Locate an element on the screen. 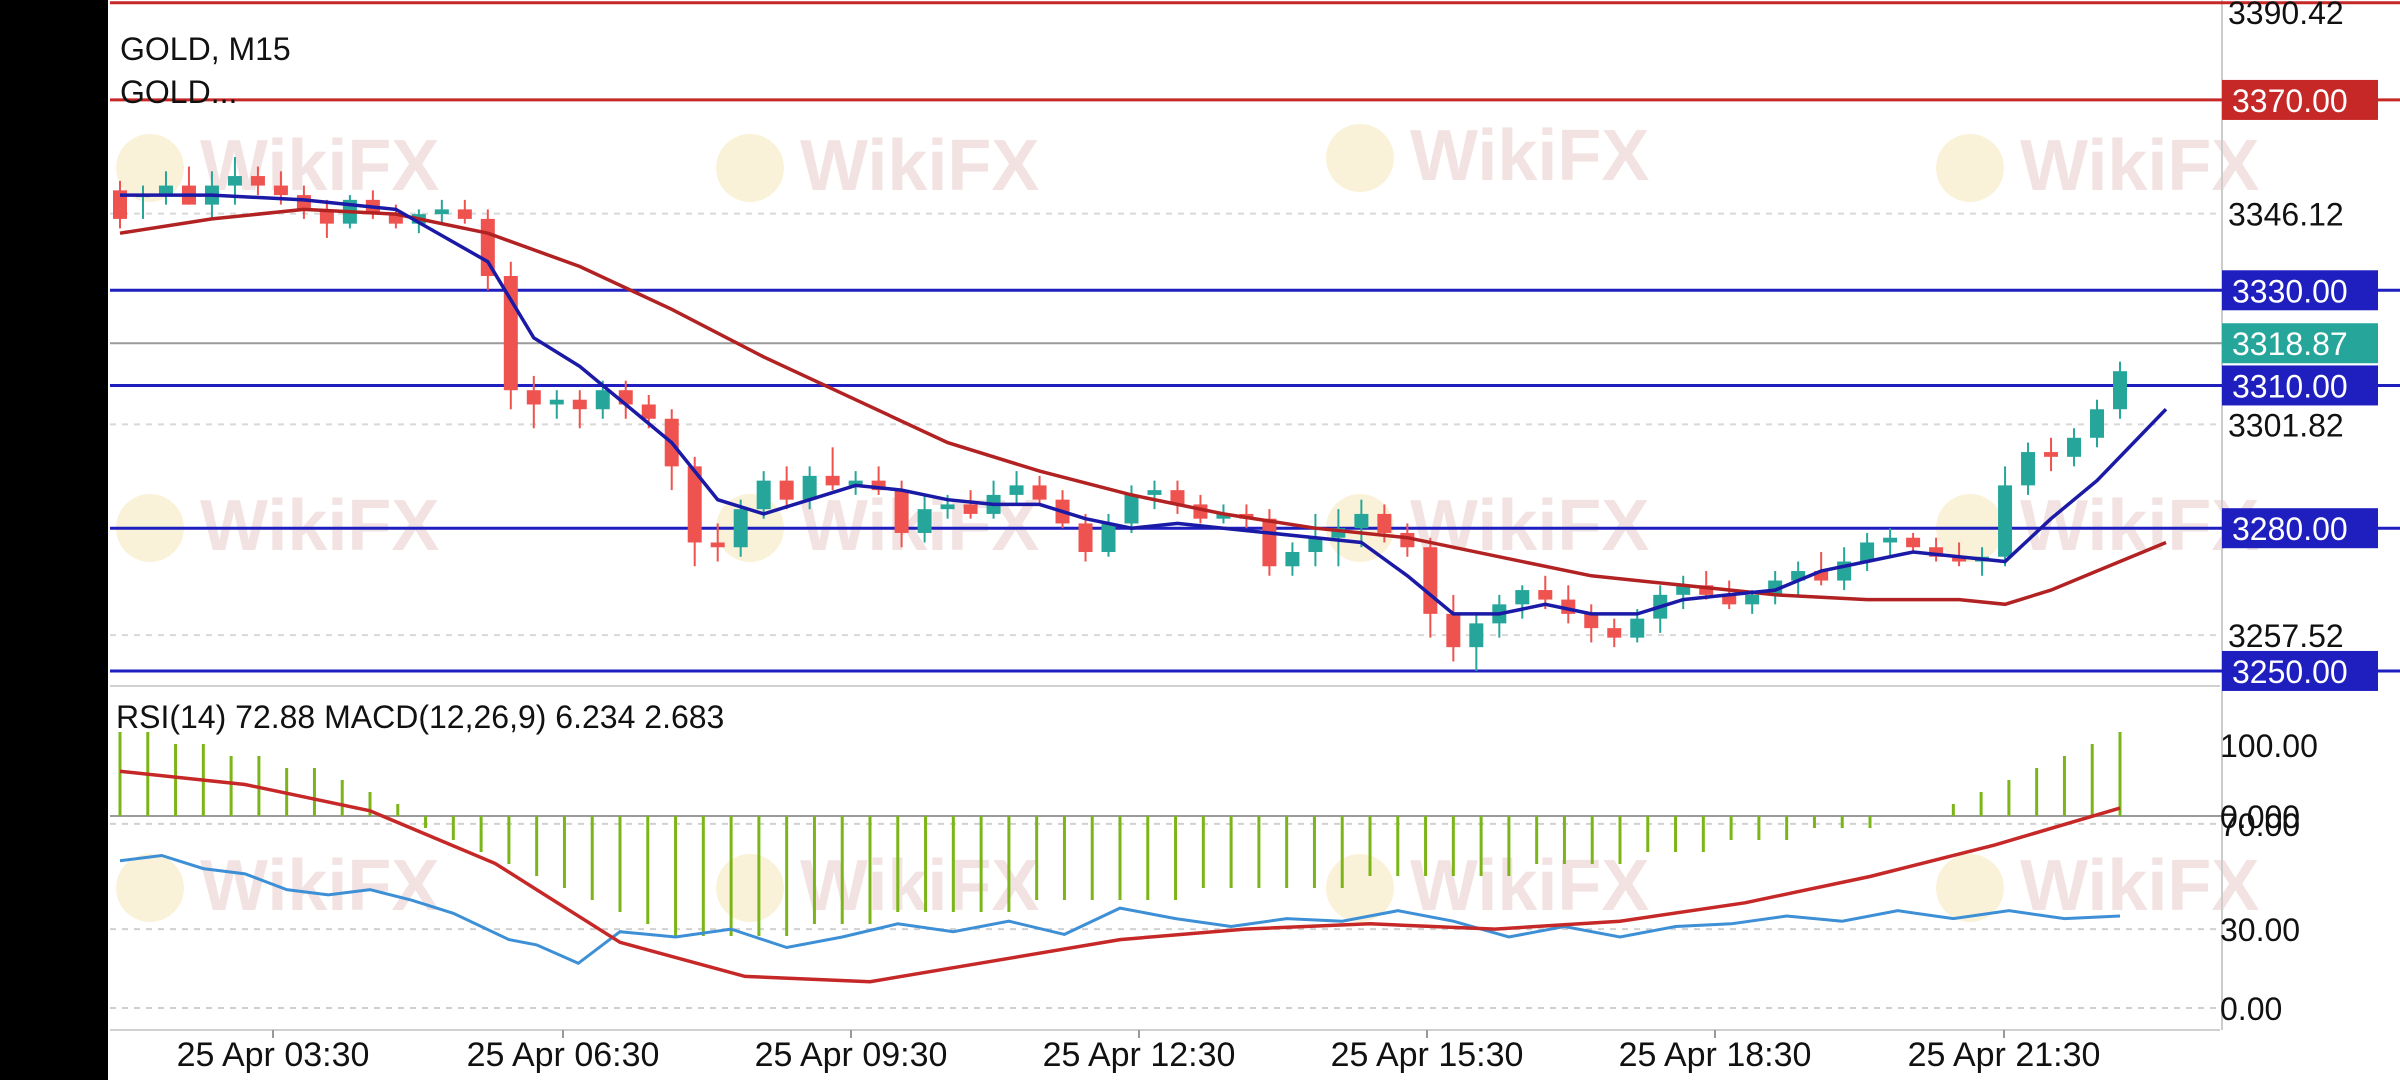  left-black-edge is located at coordinates (54, 540).